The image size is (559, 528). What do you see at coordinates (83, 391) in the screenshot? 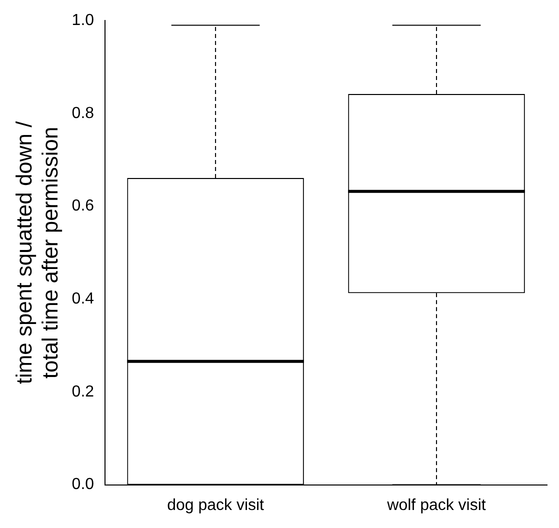
I see `y-tick-label: 0.2` at bounding box center [83, 391].